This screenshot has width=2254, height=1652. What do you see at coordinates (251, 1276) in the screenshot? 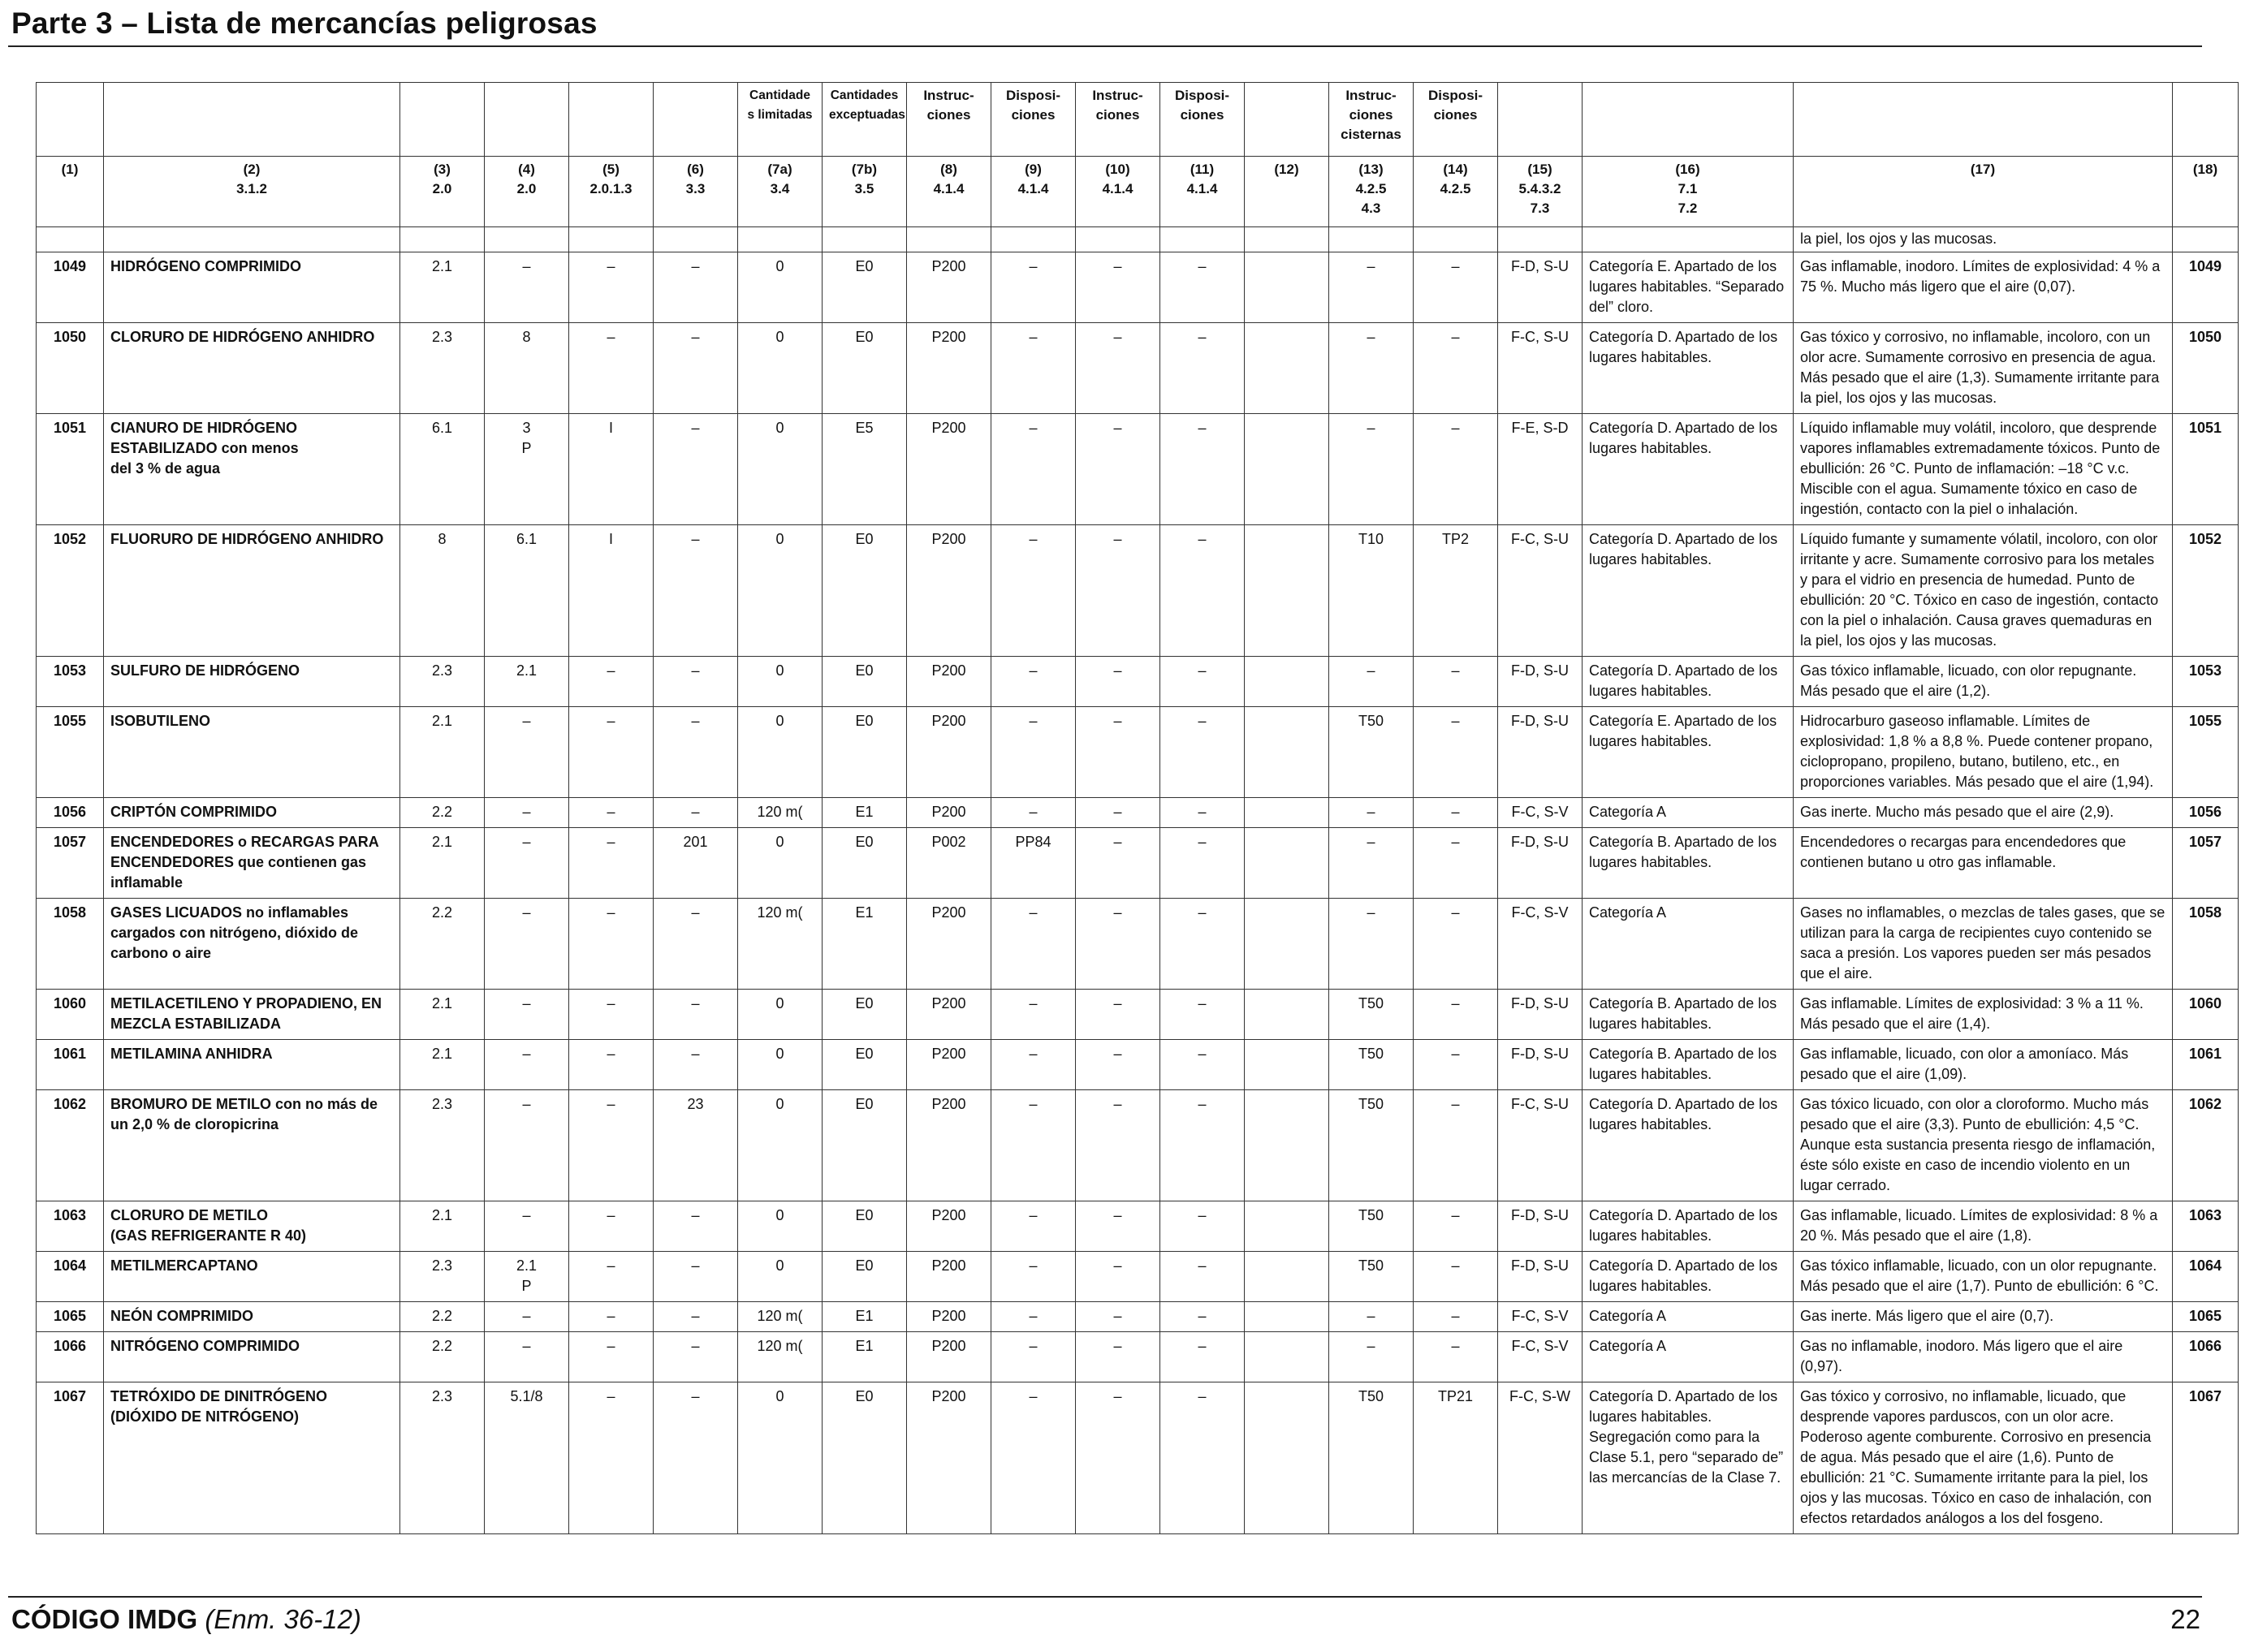
I see `proper-shipping-name-cell: METILMERCAPTANO` at bounding box center [251, 1276].